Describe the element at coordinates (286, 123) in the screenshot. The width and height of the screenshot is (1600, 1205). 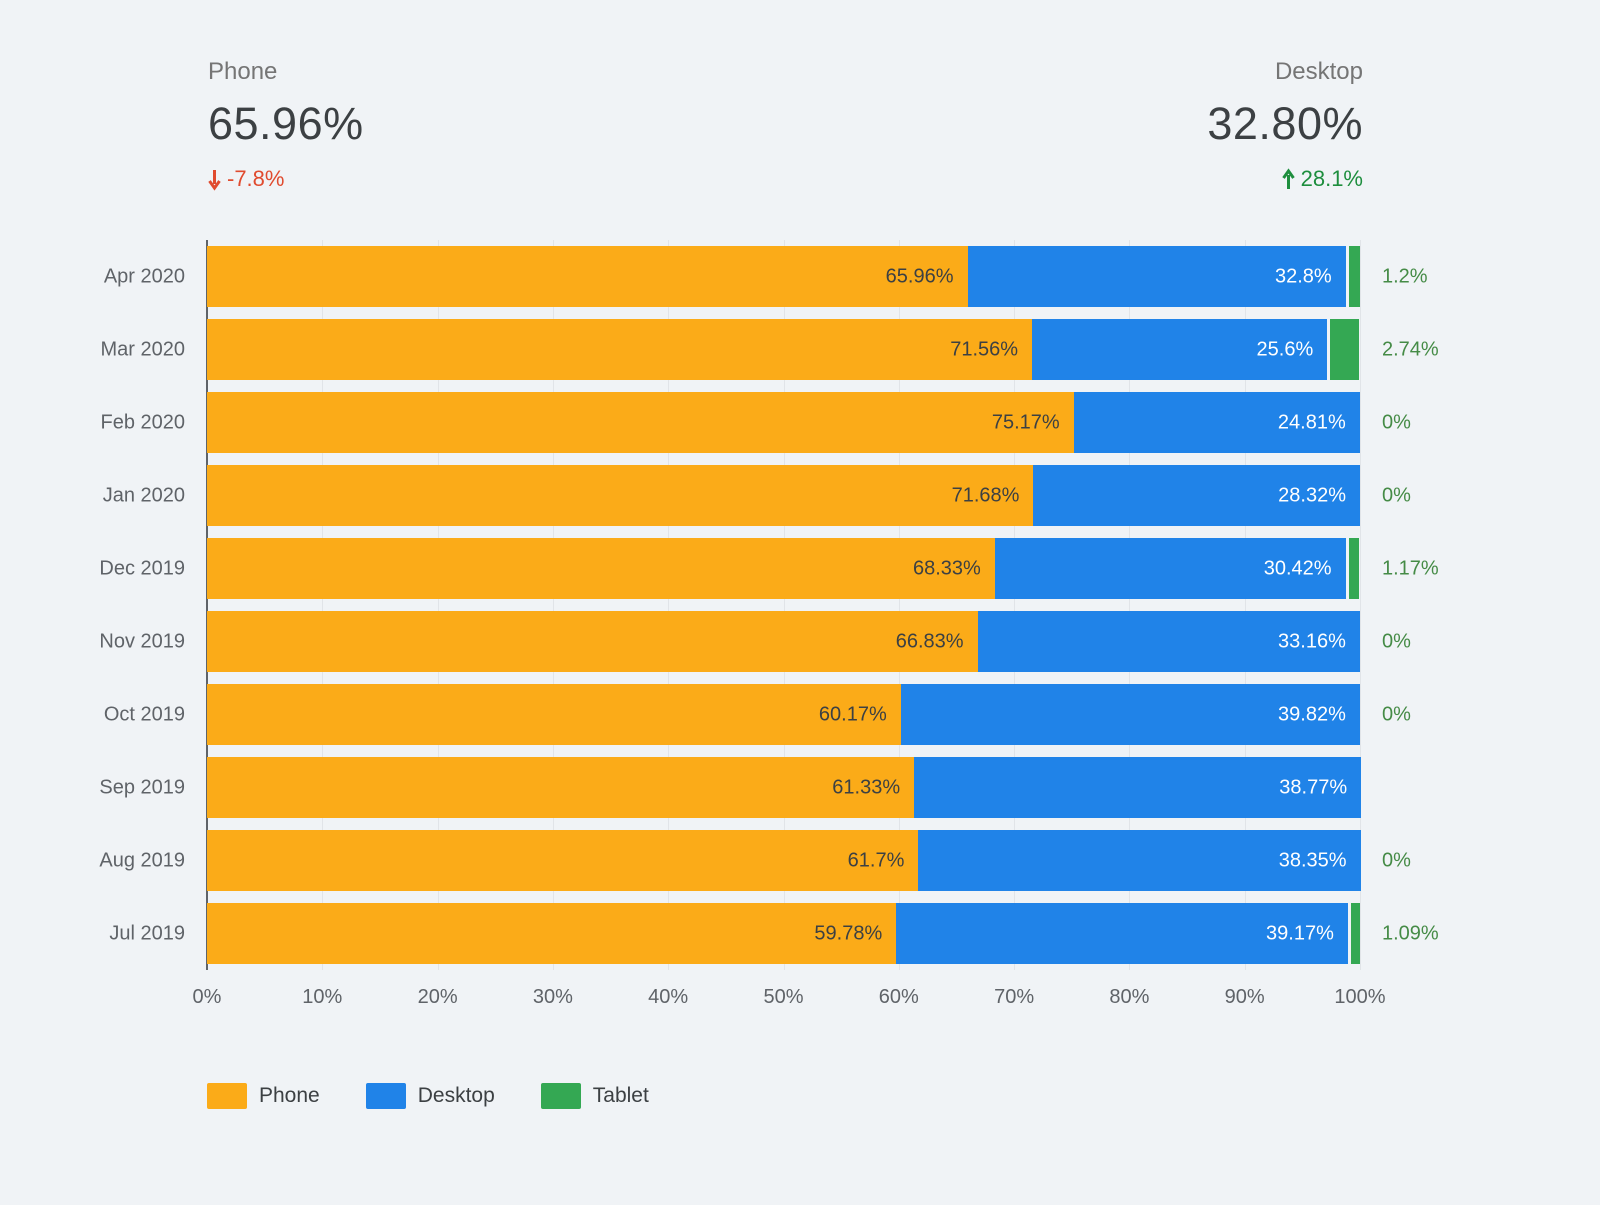
I see `phone-stat-value: 65.96%` at that location.